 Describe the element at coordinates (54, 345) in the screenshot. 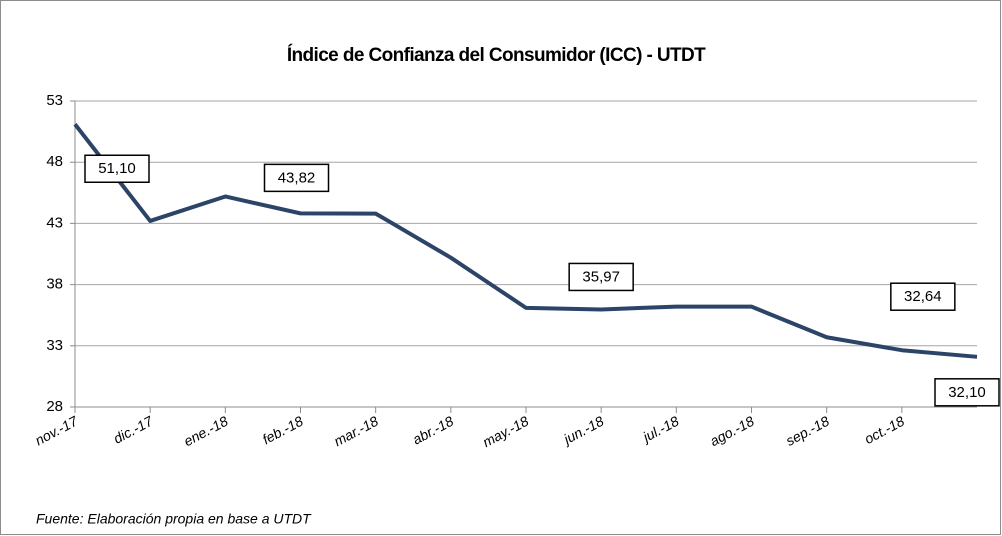

I see `y-tick-label: 33` at that location.